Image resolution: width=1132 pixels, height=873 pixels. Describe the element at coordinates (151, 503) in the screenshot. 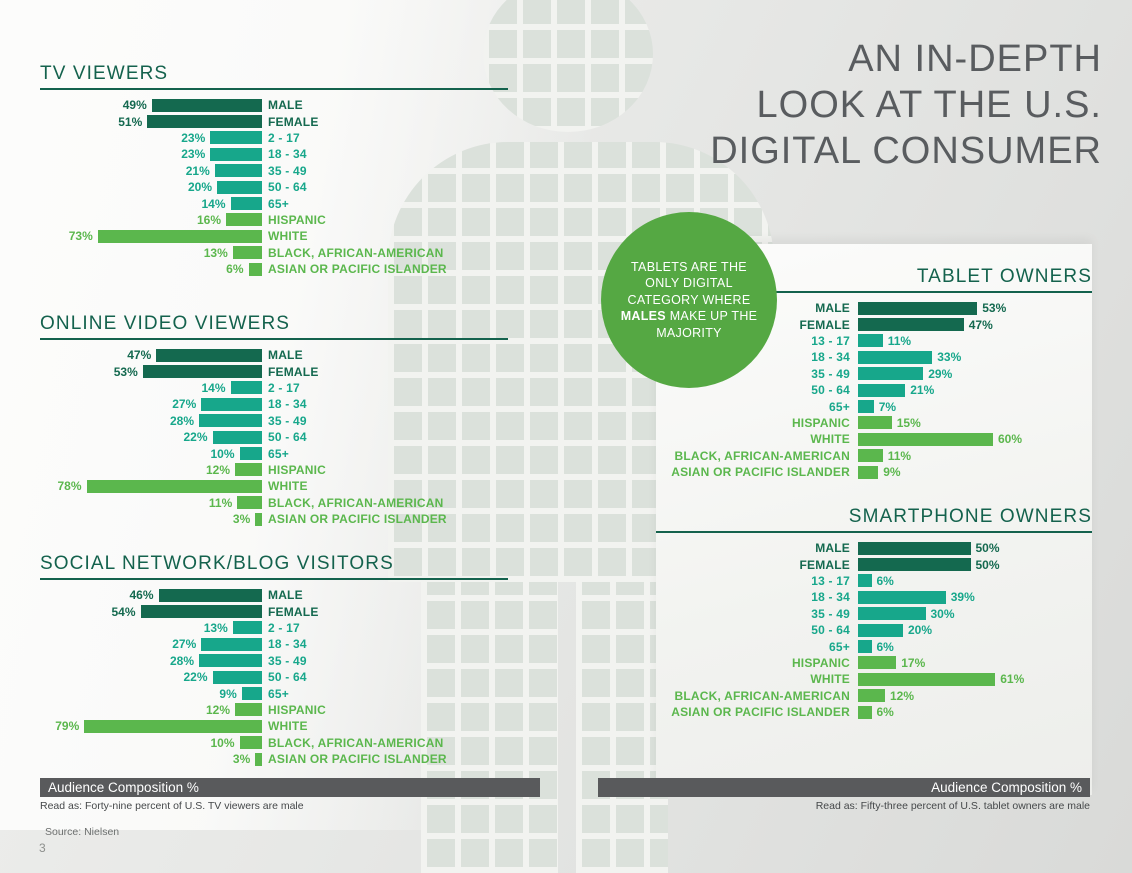

I see `bar-zone: 11%` at that location.